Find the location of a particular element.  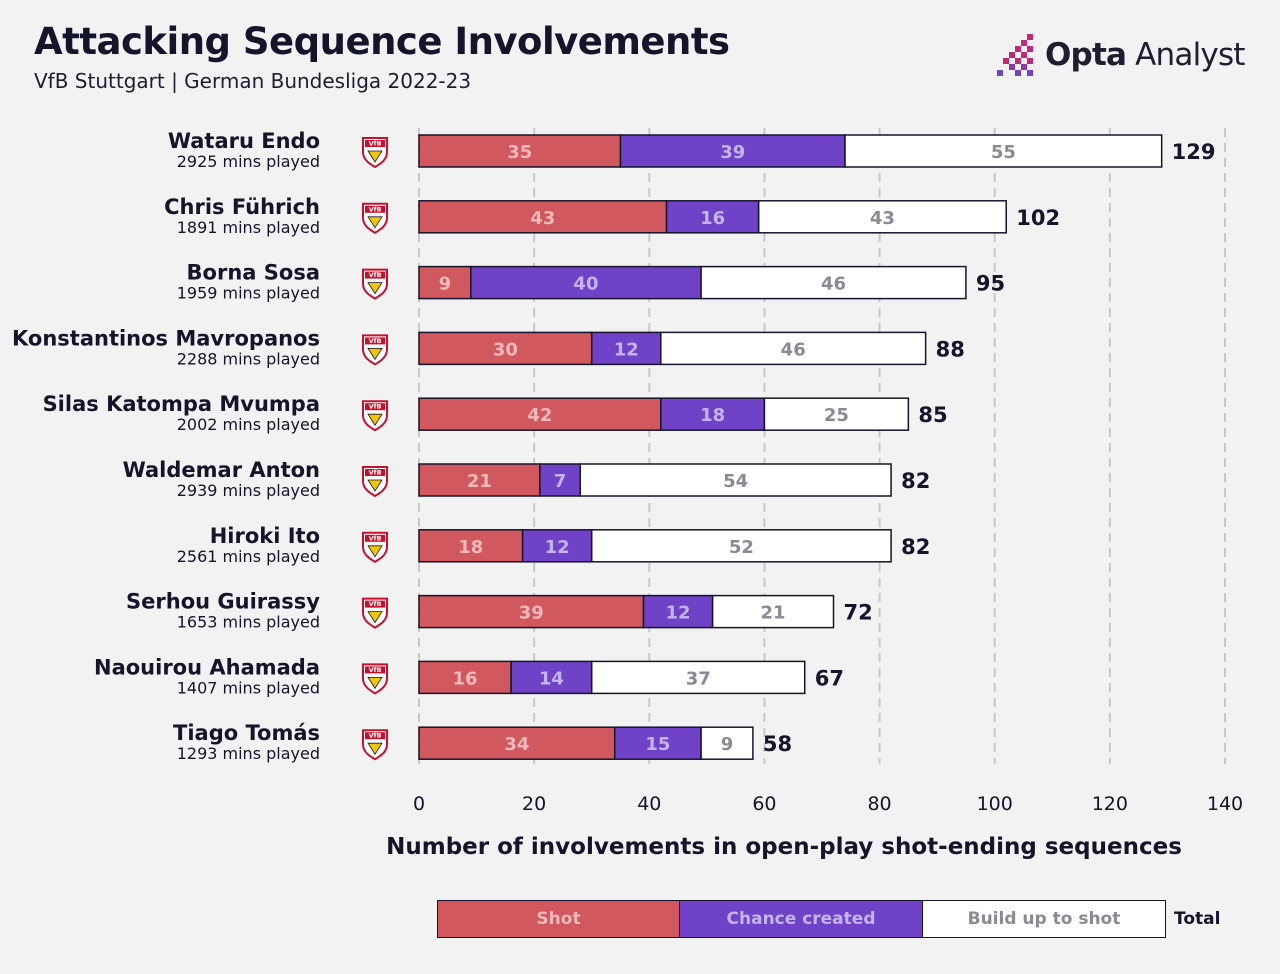

shot-value-label: 43 is located at coordinates (542, 218).